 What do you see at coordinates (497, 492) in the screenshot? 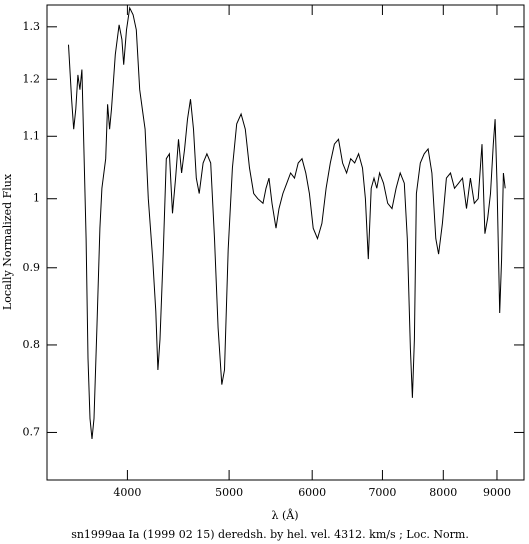
I see `x-tick-label: 9000` at bounding box center [497, 492].